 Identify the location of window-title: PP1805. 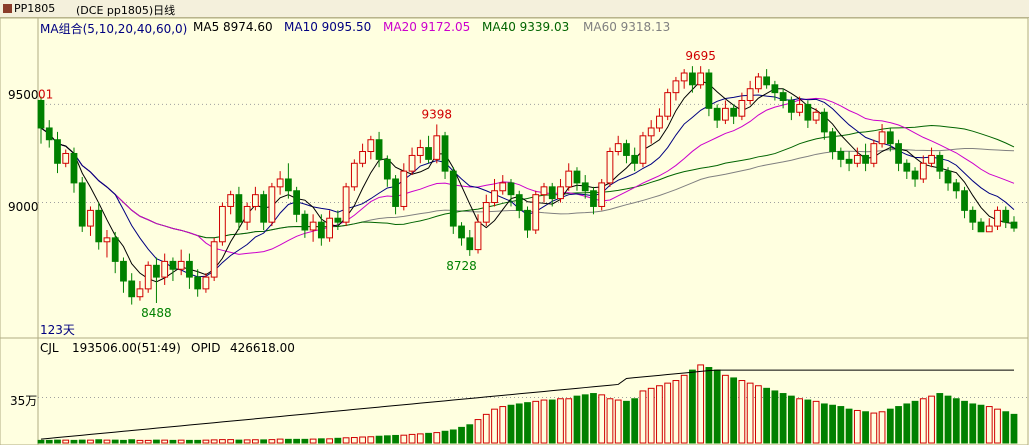
(35, 8).